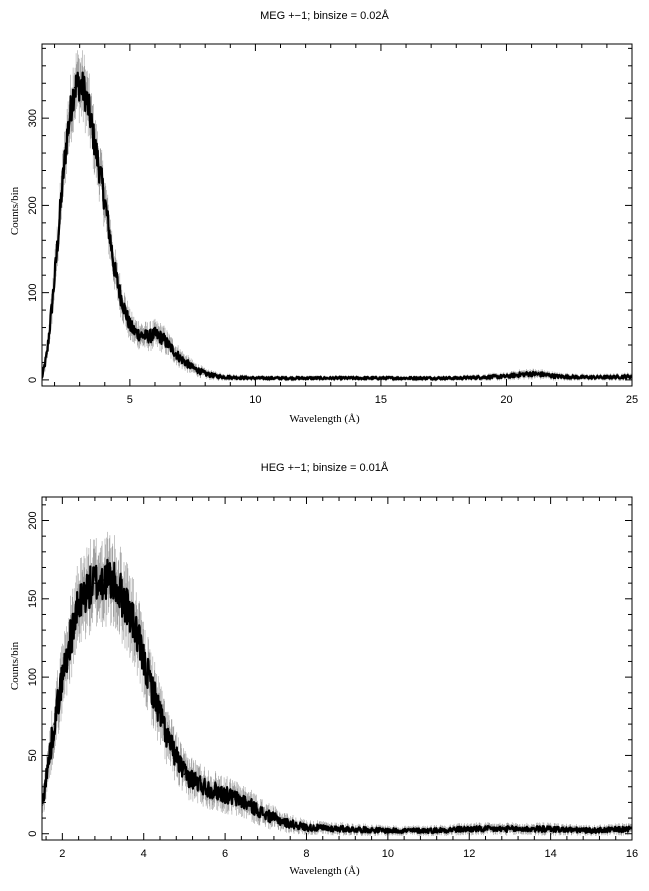 This screenshot has height=891, width=649. I want to click on meg-chart-title: MEG +−1; binsize = 0.02Å, so click(324, 16).